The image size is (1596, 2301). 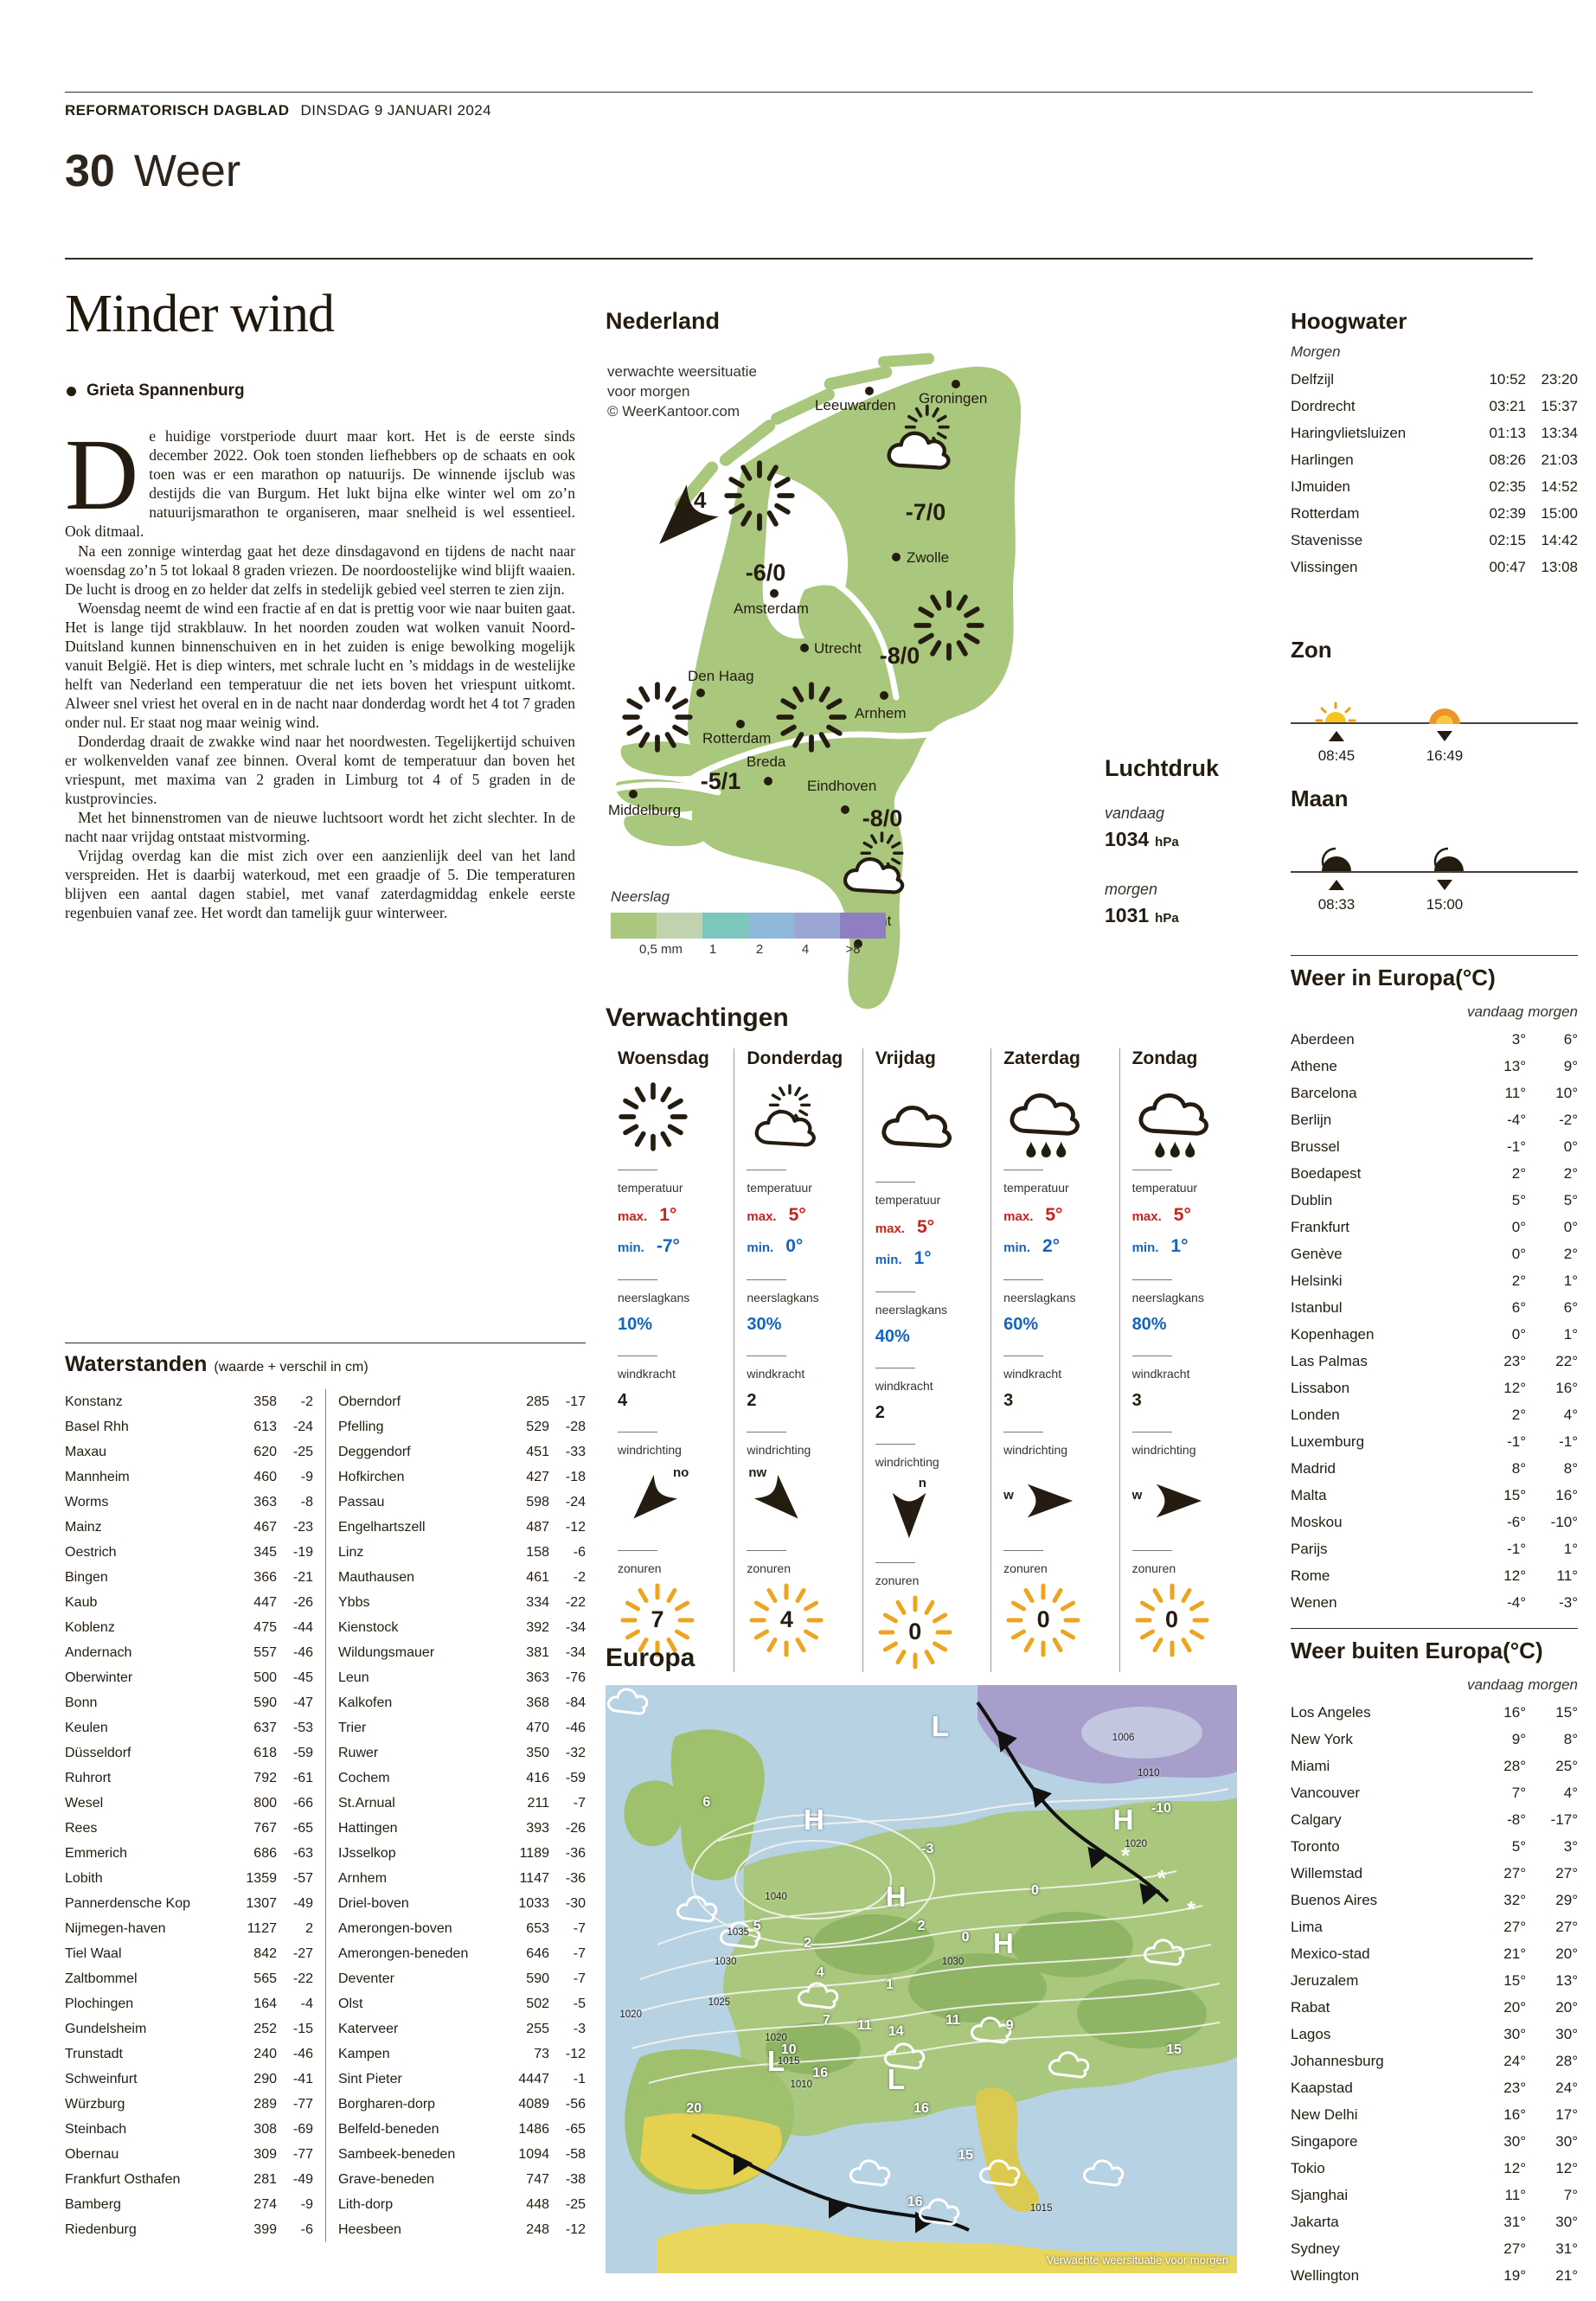 What do you see at coordinates (1566, 2141) in the screenshot?
I see `temp-tomorrow: 30°` at bounding box center [1566, 2141].